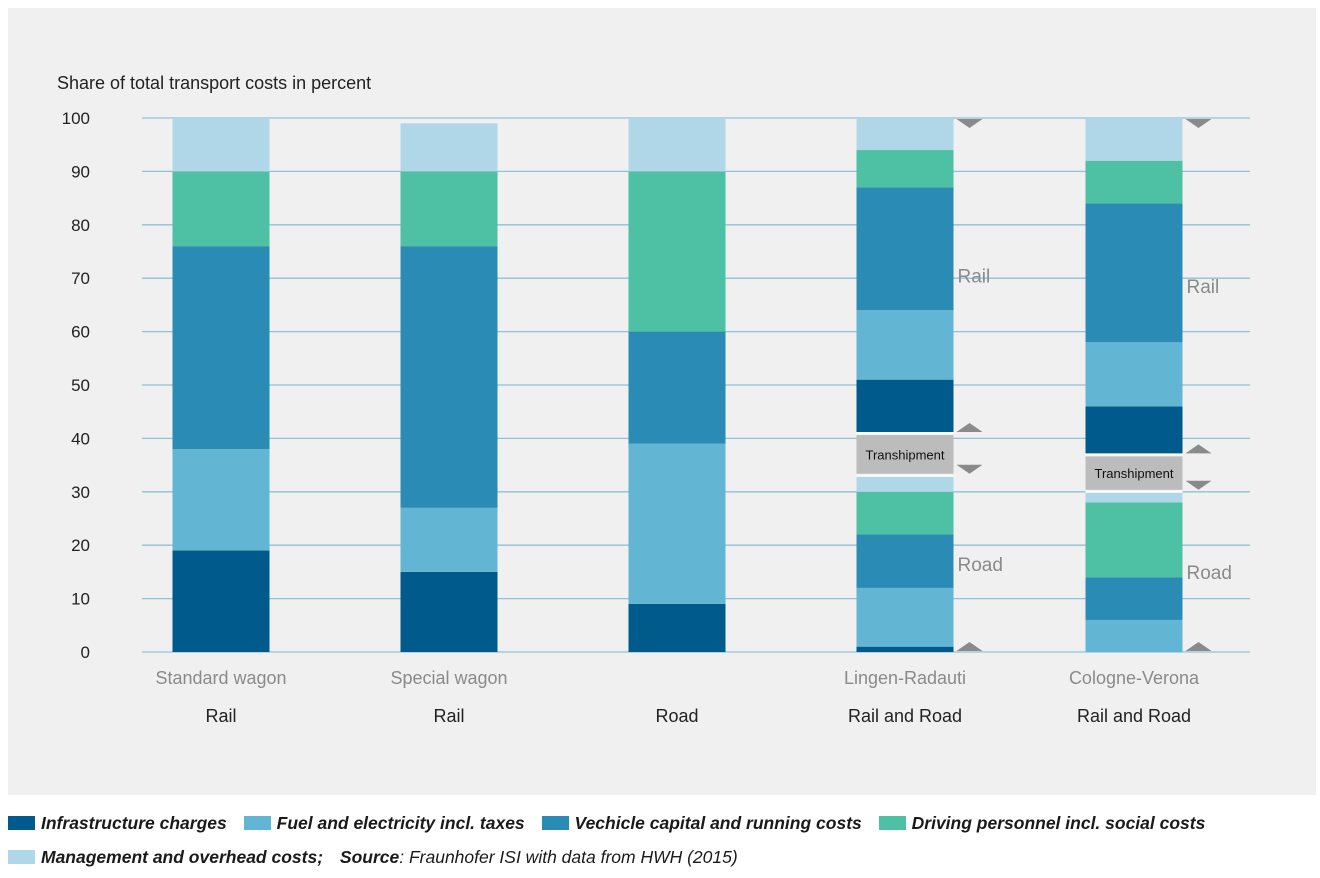 The image size is (1320, 878). I want to click on y-tick-labels: 0 10 20 30 40 50 60 70 80 90 100, so click(76, 385).